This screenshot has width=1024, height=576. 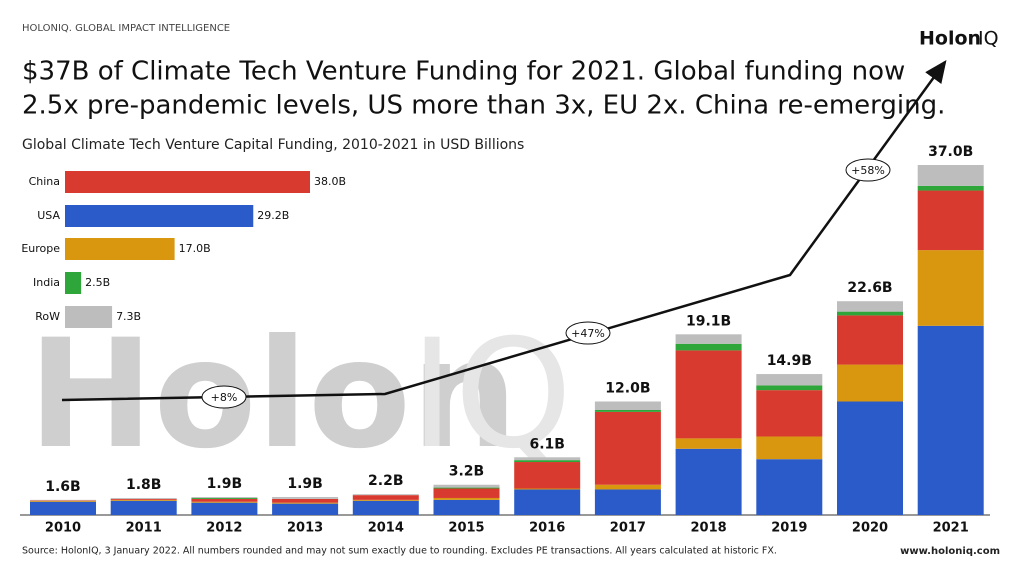 I want to click on annotation: +47%, so click(x=588, y=333).